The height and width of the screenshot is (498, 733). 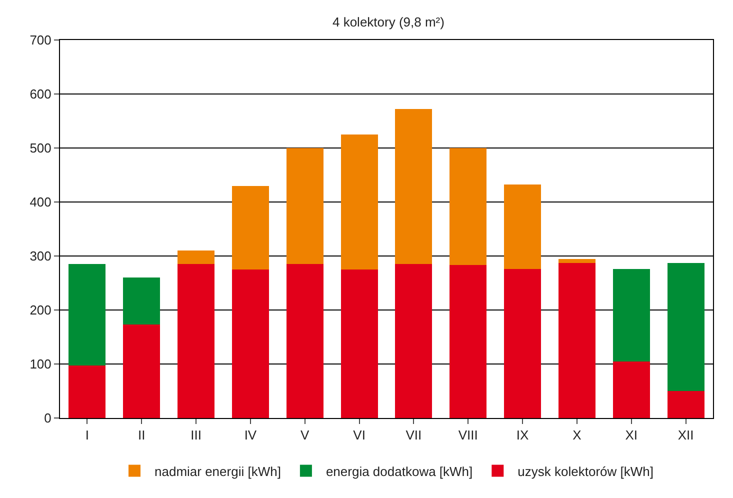 What do you see at coordinates (41, 364) in the screenshot?
I see `y-tick-label: 100` at bounding box center [41, 364].